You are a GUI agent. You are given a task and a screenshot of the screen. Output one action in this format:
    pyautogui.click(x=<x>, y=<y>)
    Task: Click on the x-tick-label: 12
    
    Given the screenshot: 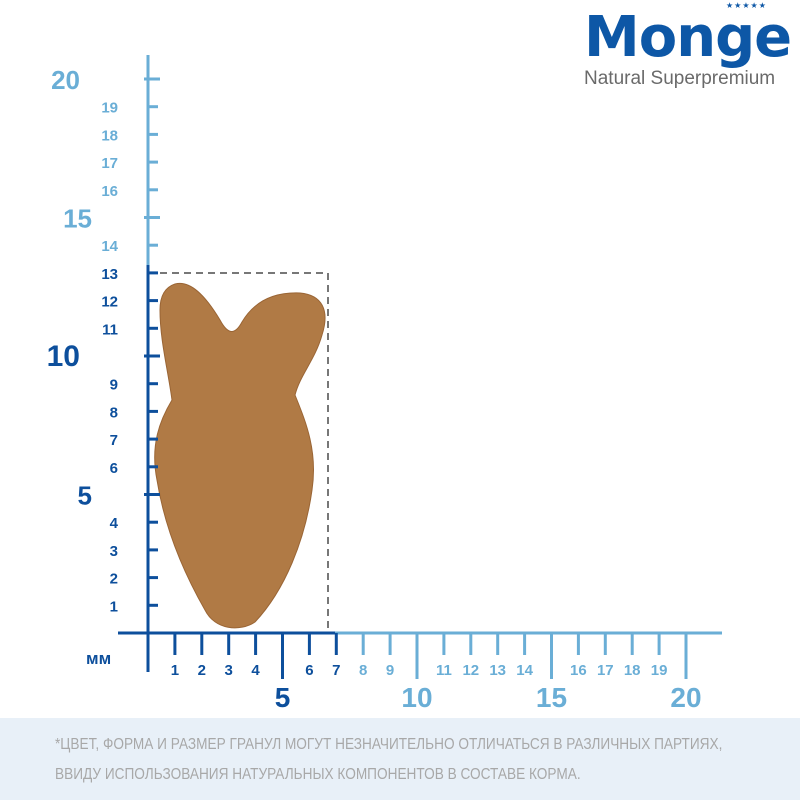 What is the action you would take?
    pyautogui.click(x=470, y=670)
    